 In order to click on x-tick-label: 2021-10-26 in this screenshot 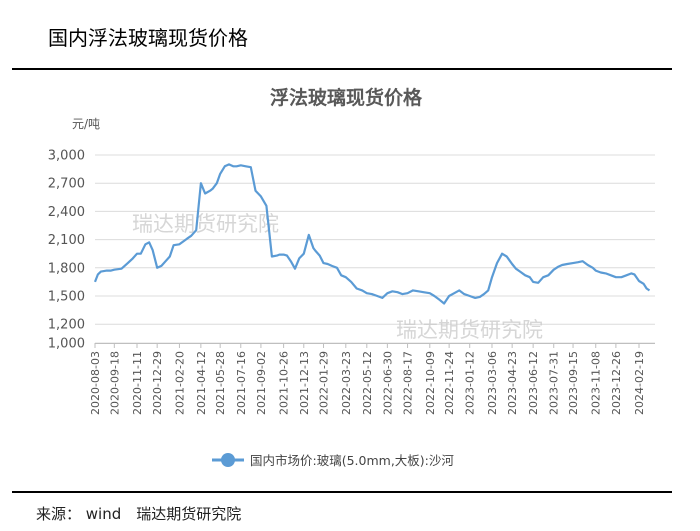, I will do `click(284, 383)`.